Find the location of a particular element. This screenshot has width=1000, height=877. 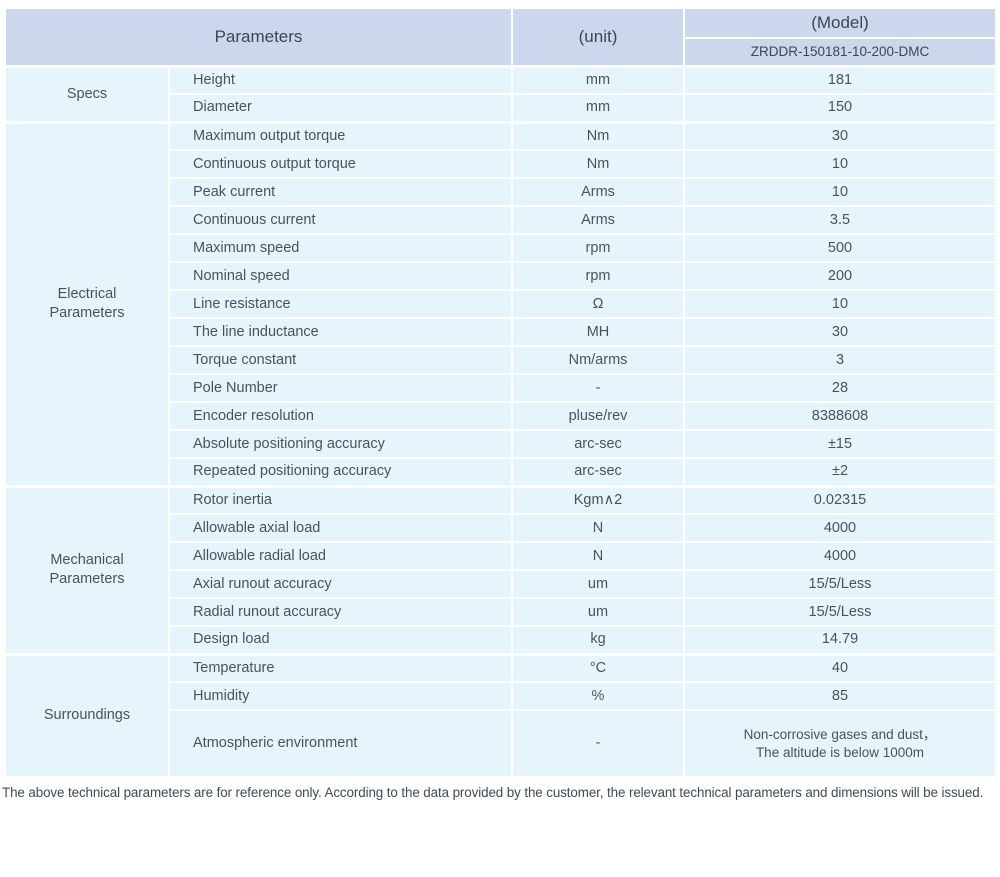

unit-cell: °C is located at coordinates (598, 667).